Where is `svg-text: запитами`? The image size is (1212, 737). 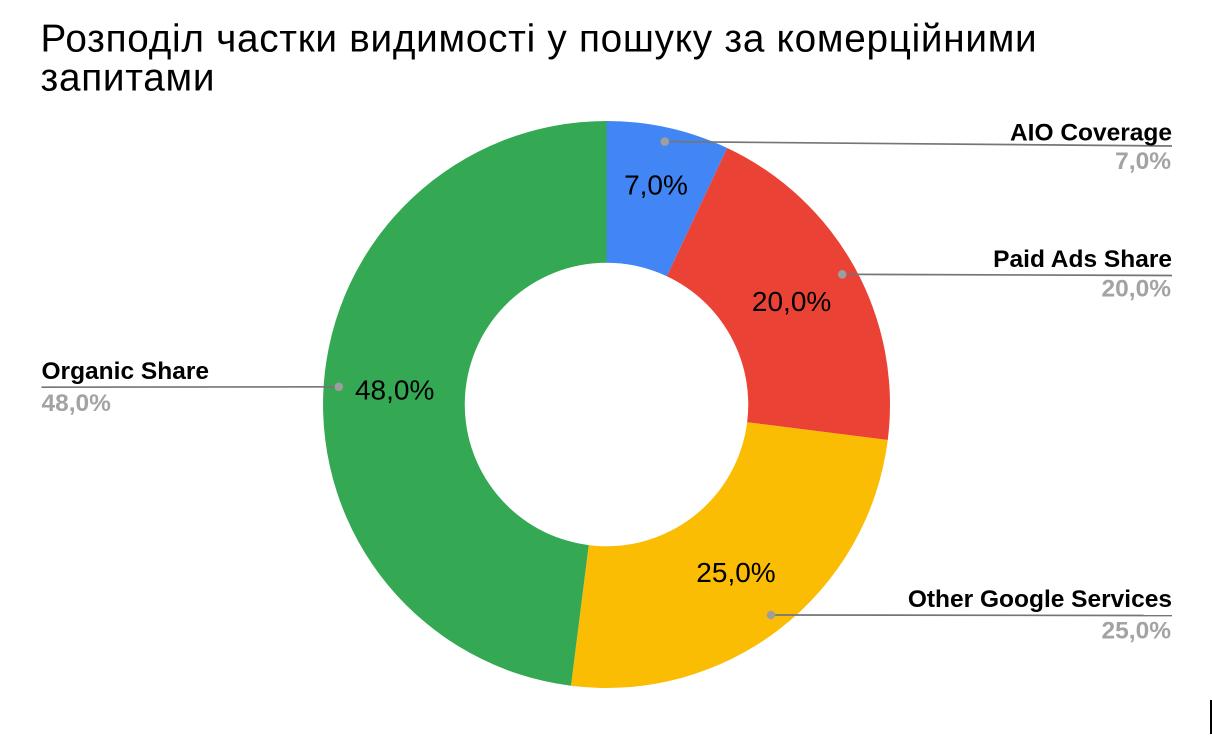 svg-text: запитами is located at coordinates (128, 78).